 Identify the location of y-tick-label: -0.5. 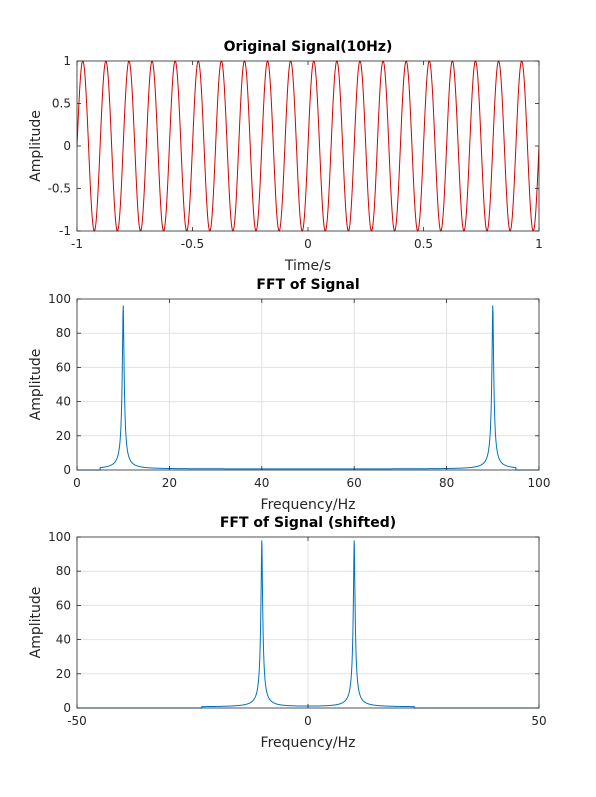
(59, 189).